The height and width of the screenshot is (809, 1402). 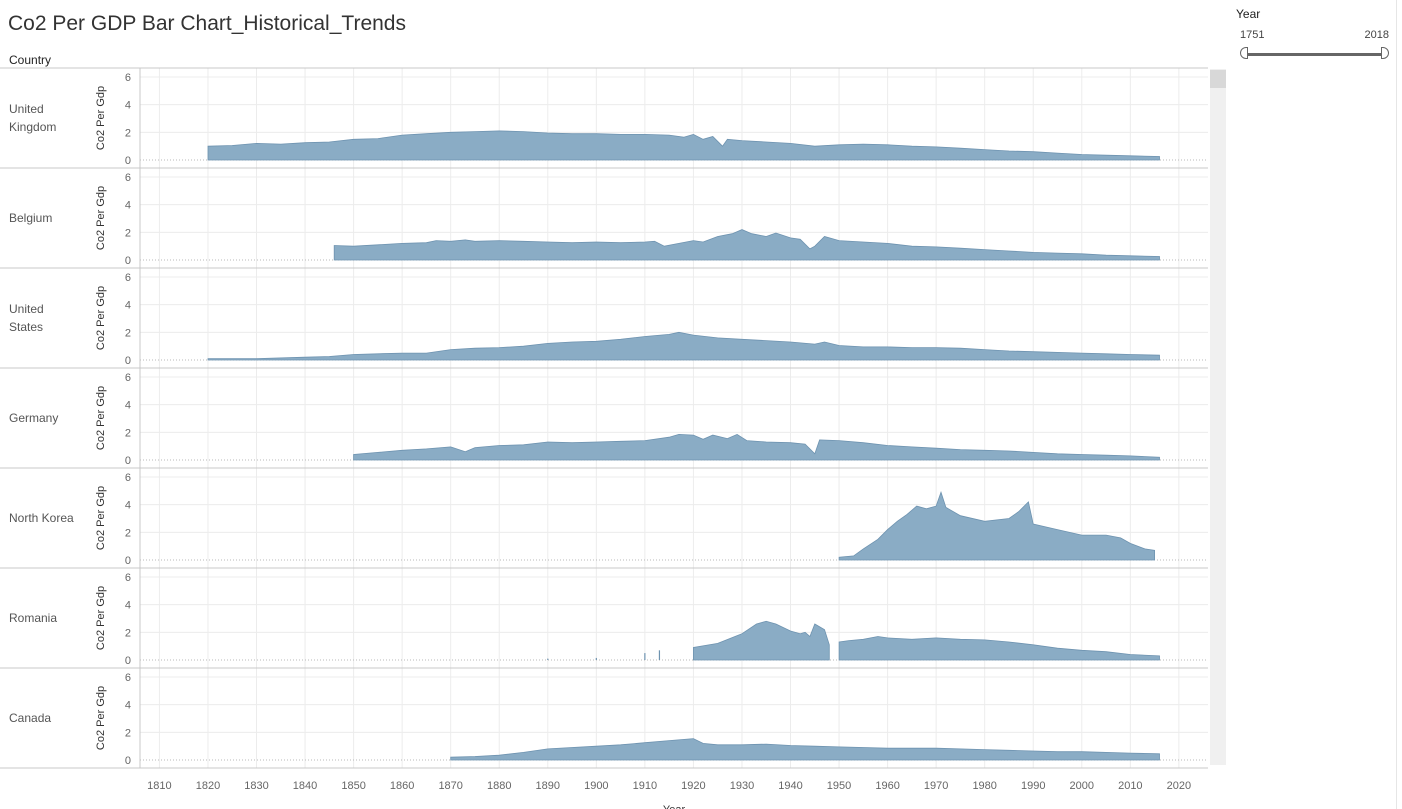 What do you see at coordinates (1218, 79) in the screenshot?
I see `scrollbar-thumb` at bounding box center [1218, 79].